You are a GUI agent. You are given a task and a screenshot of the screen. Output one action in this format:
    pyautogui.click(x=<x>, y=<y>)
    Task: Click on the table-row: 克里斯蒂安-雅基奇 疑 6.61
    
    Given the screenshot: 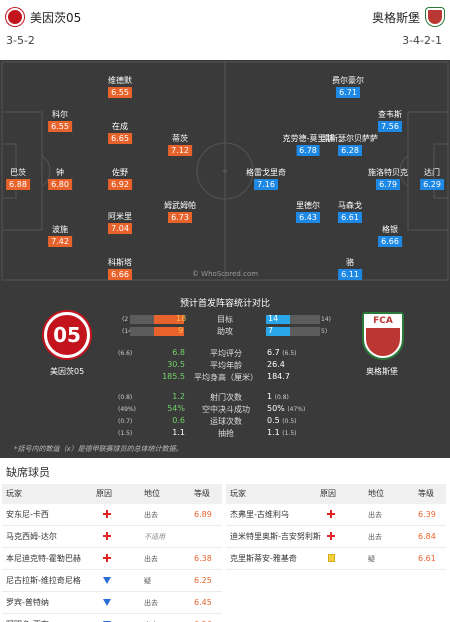 What is the action you would take?
    pyautogui.click(x=336, y=559)
    